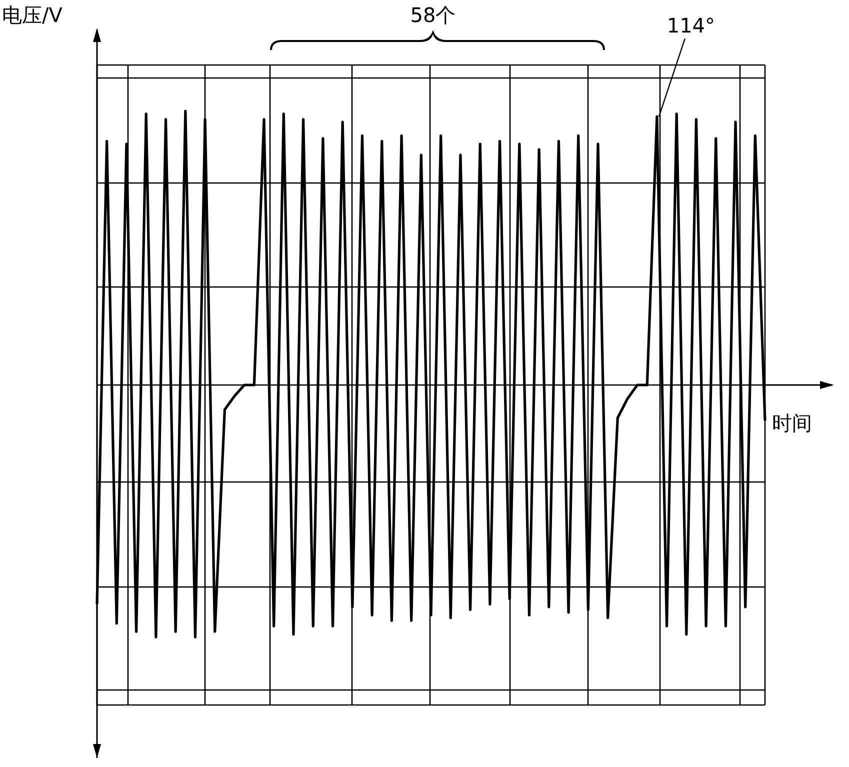  I want to click on y-axis-title: 电压/V, so click(32, 15).